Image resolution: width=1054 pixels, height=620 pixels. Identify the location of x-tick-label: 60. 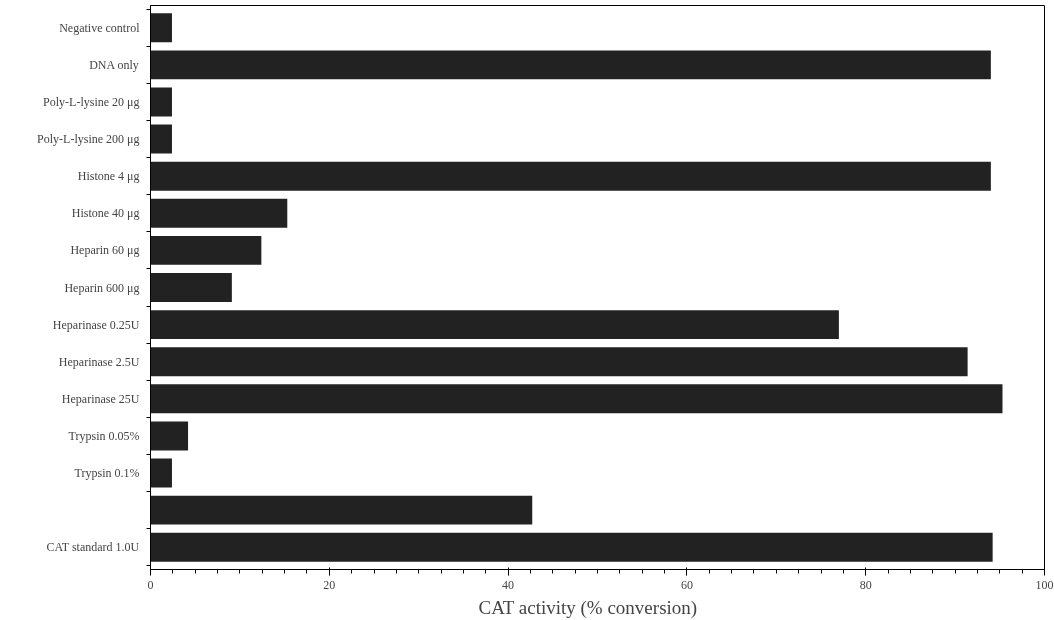
(686, 584).